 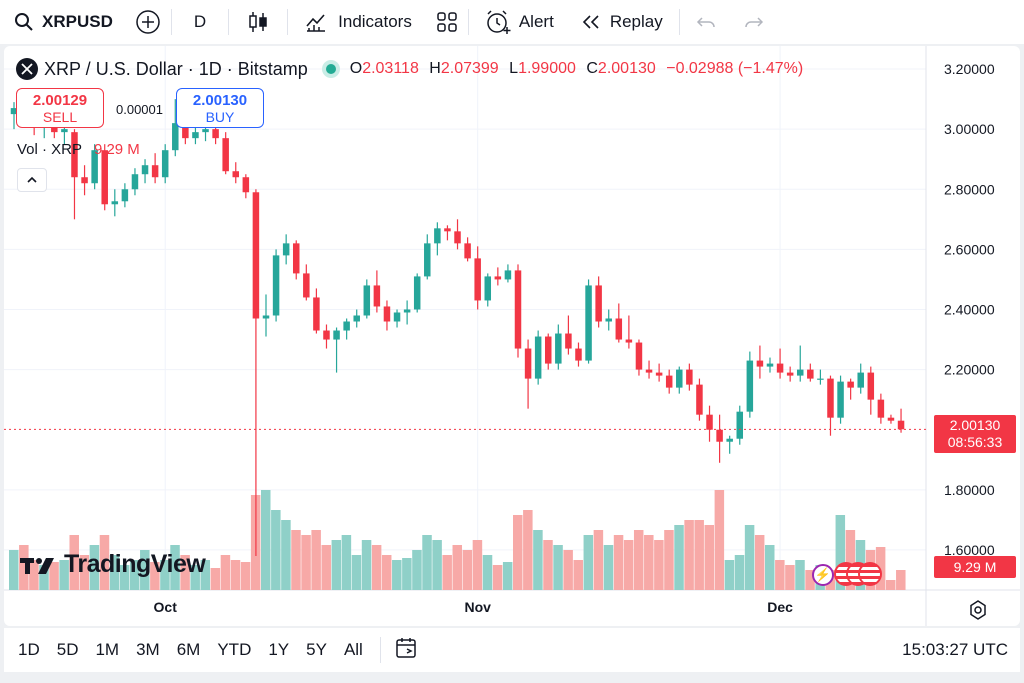 What do you see at coordinates (978, 610) in the screenshot?
I see `chart-settings-button` at bounding box center [978, 610].